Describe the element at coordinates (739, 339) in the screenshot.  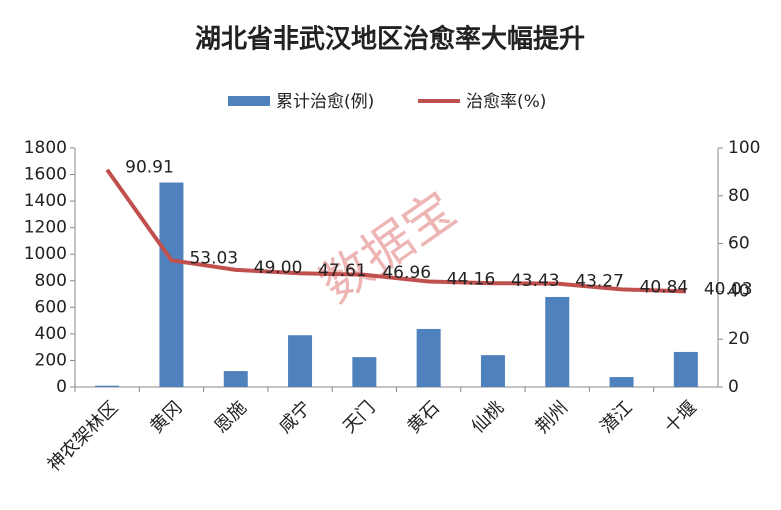
I see `y2-tick-label: 20` at that location.